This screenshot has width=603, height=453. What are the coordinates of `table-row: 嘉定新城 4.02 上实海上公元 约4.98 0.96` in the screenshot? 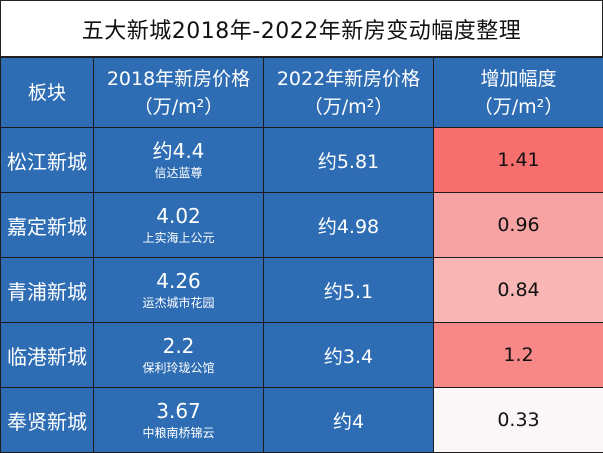 It's located at (301, 225).